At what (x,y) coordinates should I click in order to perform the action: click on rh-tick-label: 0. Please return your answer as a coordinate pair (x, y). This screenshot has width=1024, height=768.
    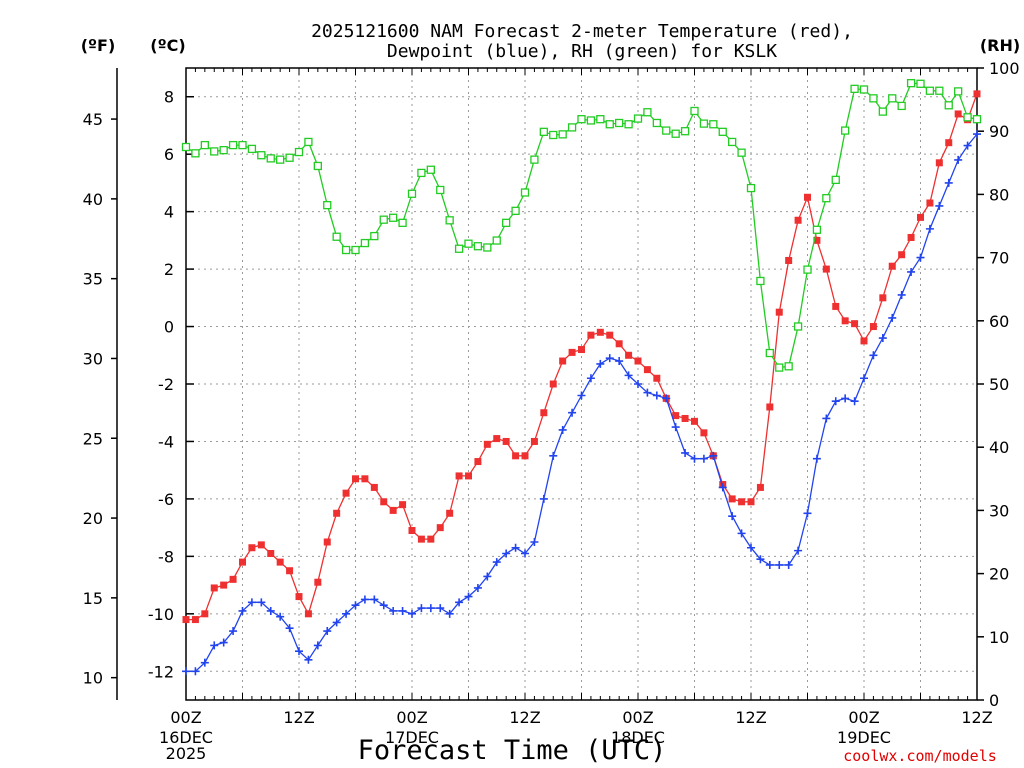
    Looking at the image, I should click on (994, 700).